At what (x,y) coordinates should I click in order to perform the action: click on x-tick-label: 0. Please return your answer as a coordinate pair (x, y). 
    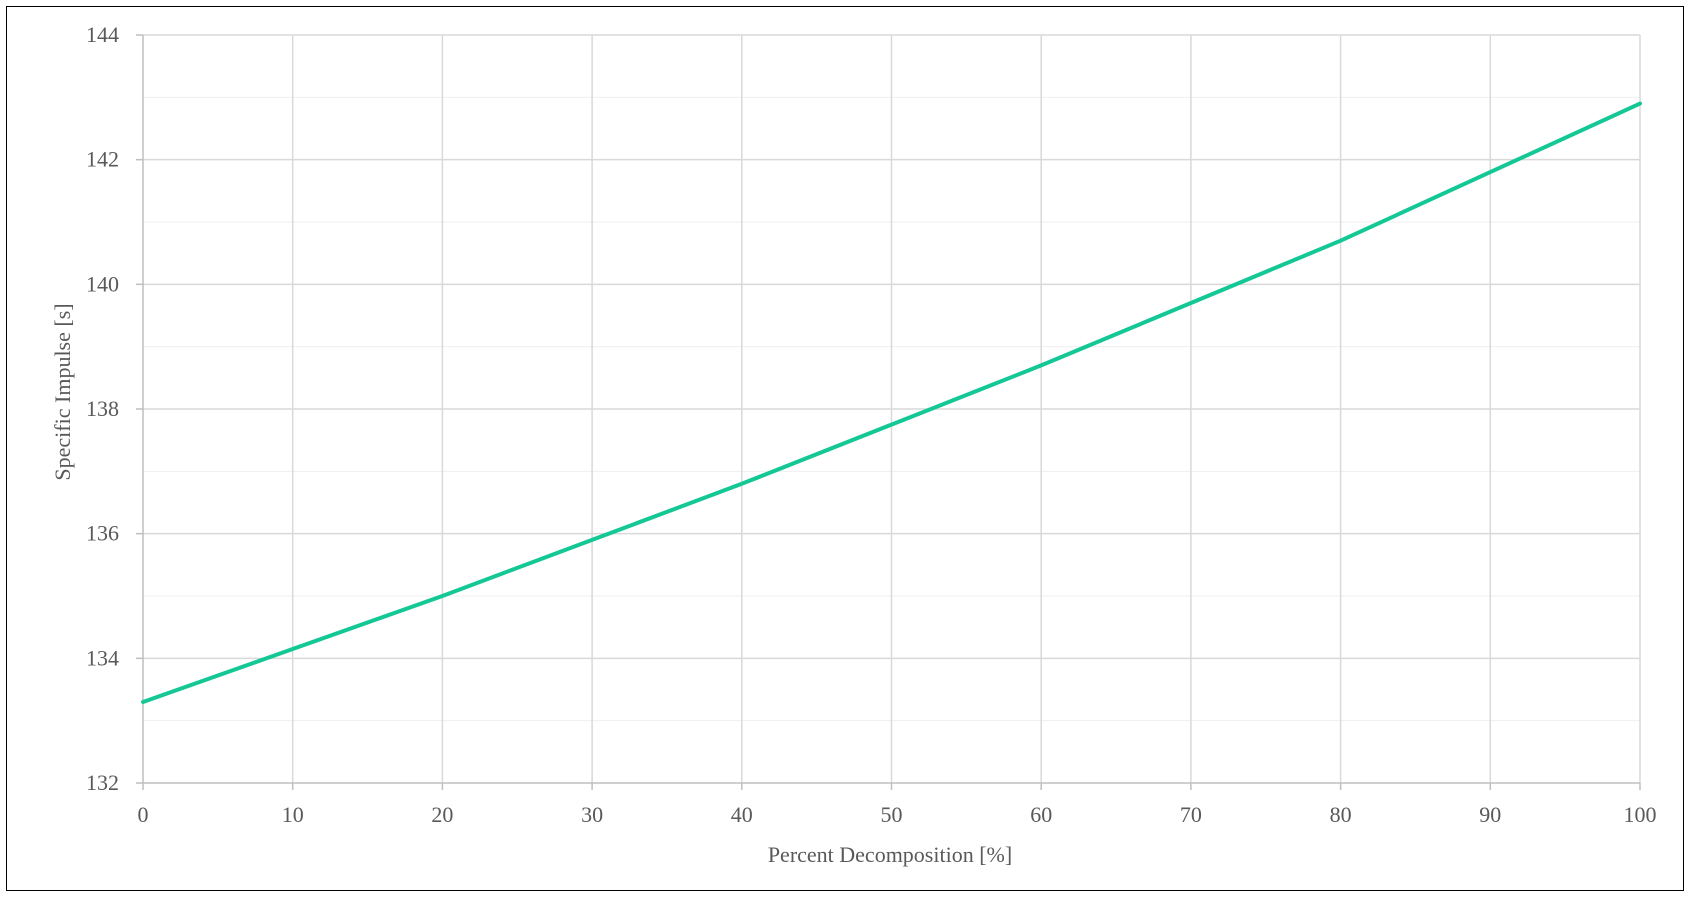
    Looking at the image, I should click on (143, 814).